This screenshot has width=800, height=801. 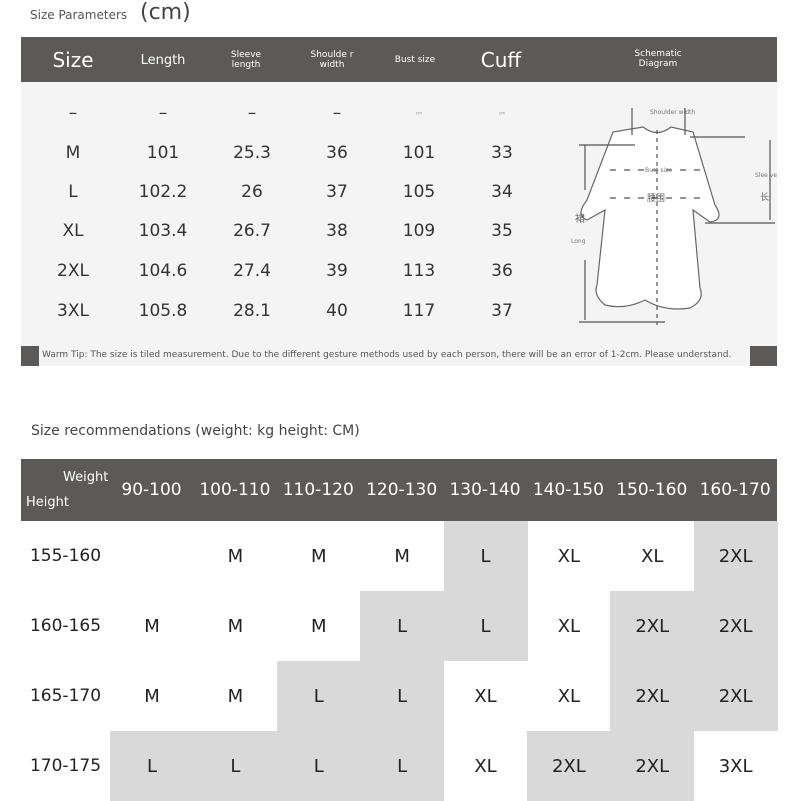 What do you see at coordinates (73, 192) in the screenshot?
I see `size-cell: L` at bounding box center [73, 192].